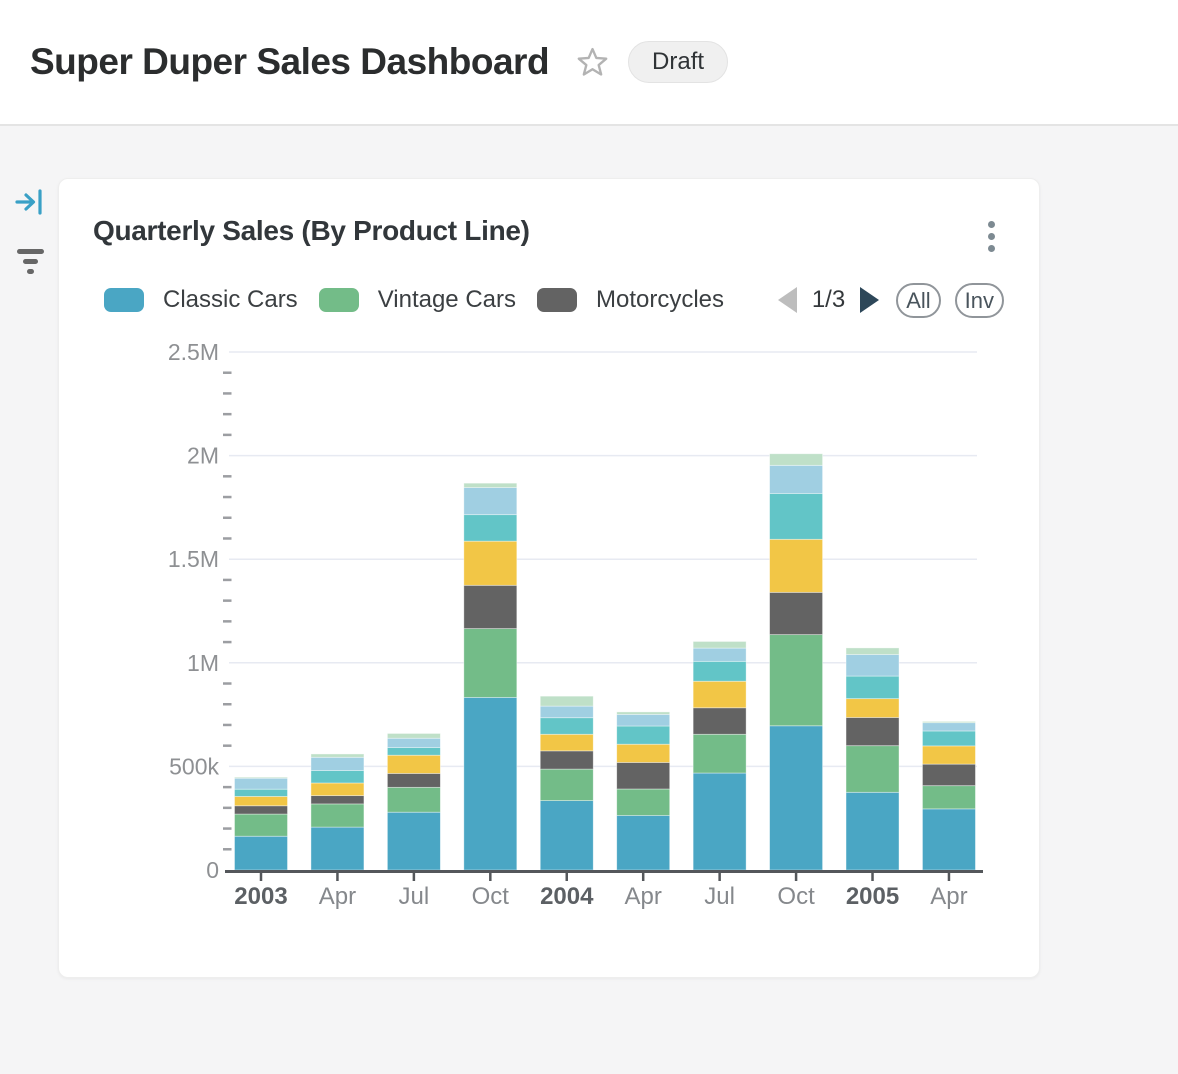 This screenshot has width=1178, height=1074. What do you see at coordinates (918, 300) in the screenshot?
I see `legend-all-button: All` at bounding box center [918, 300].